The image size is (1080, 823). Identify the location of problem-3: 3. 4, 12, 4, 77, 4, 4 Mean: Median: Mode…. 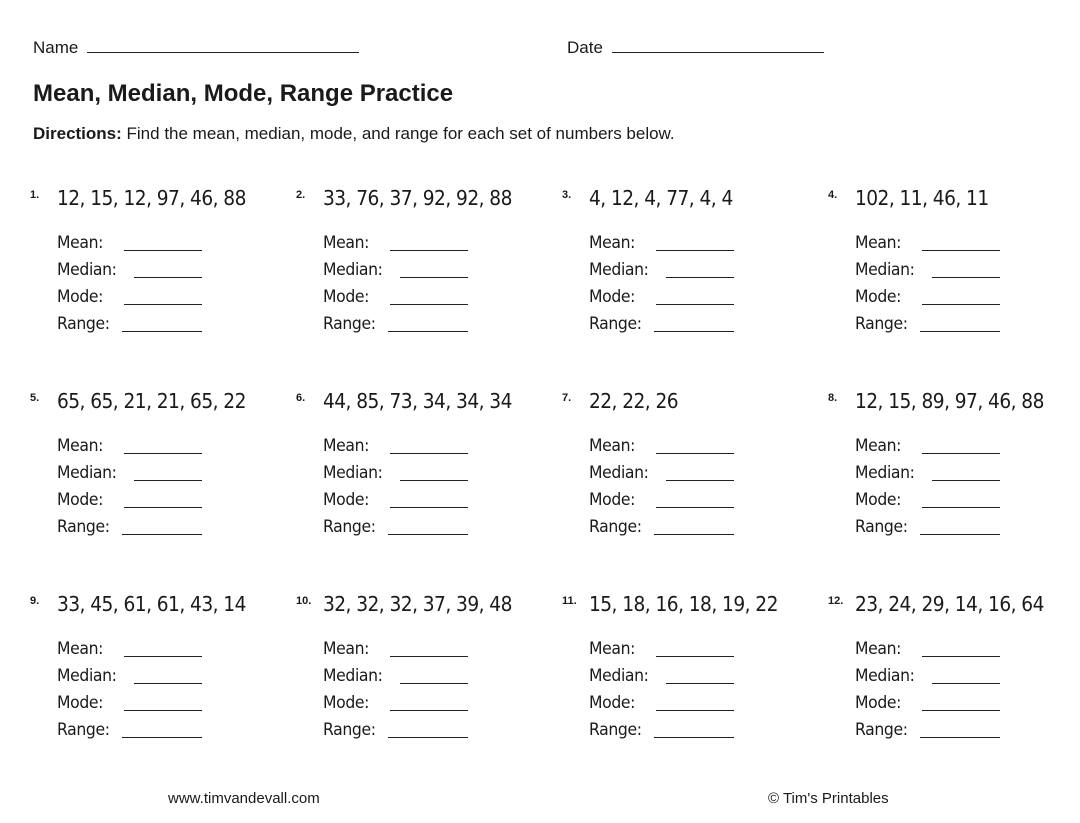
(692, 281).